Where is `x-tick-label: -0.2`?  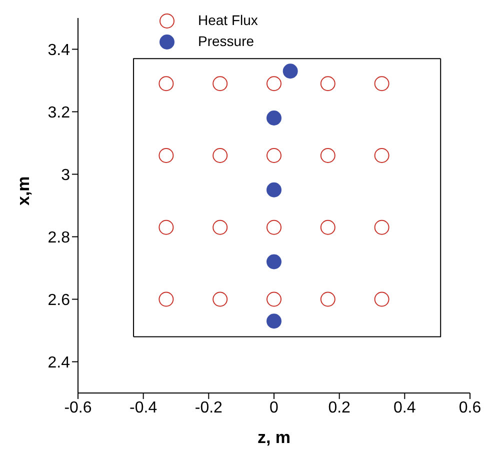
x-tick-label: -0.2 is located at coordinates (208, 407).